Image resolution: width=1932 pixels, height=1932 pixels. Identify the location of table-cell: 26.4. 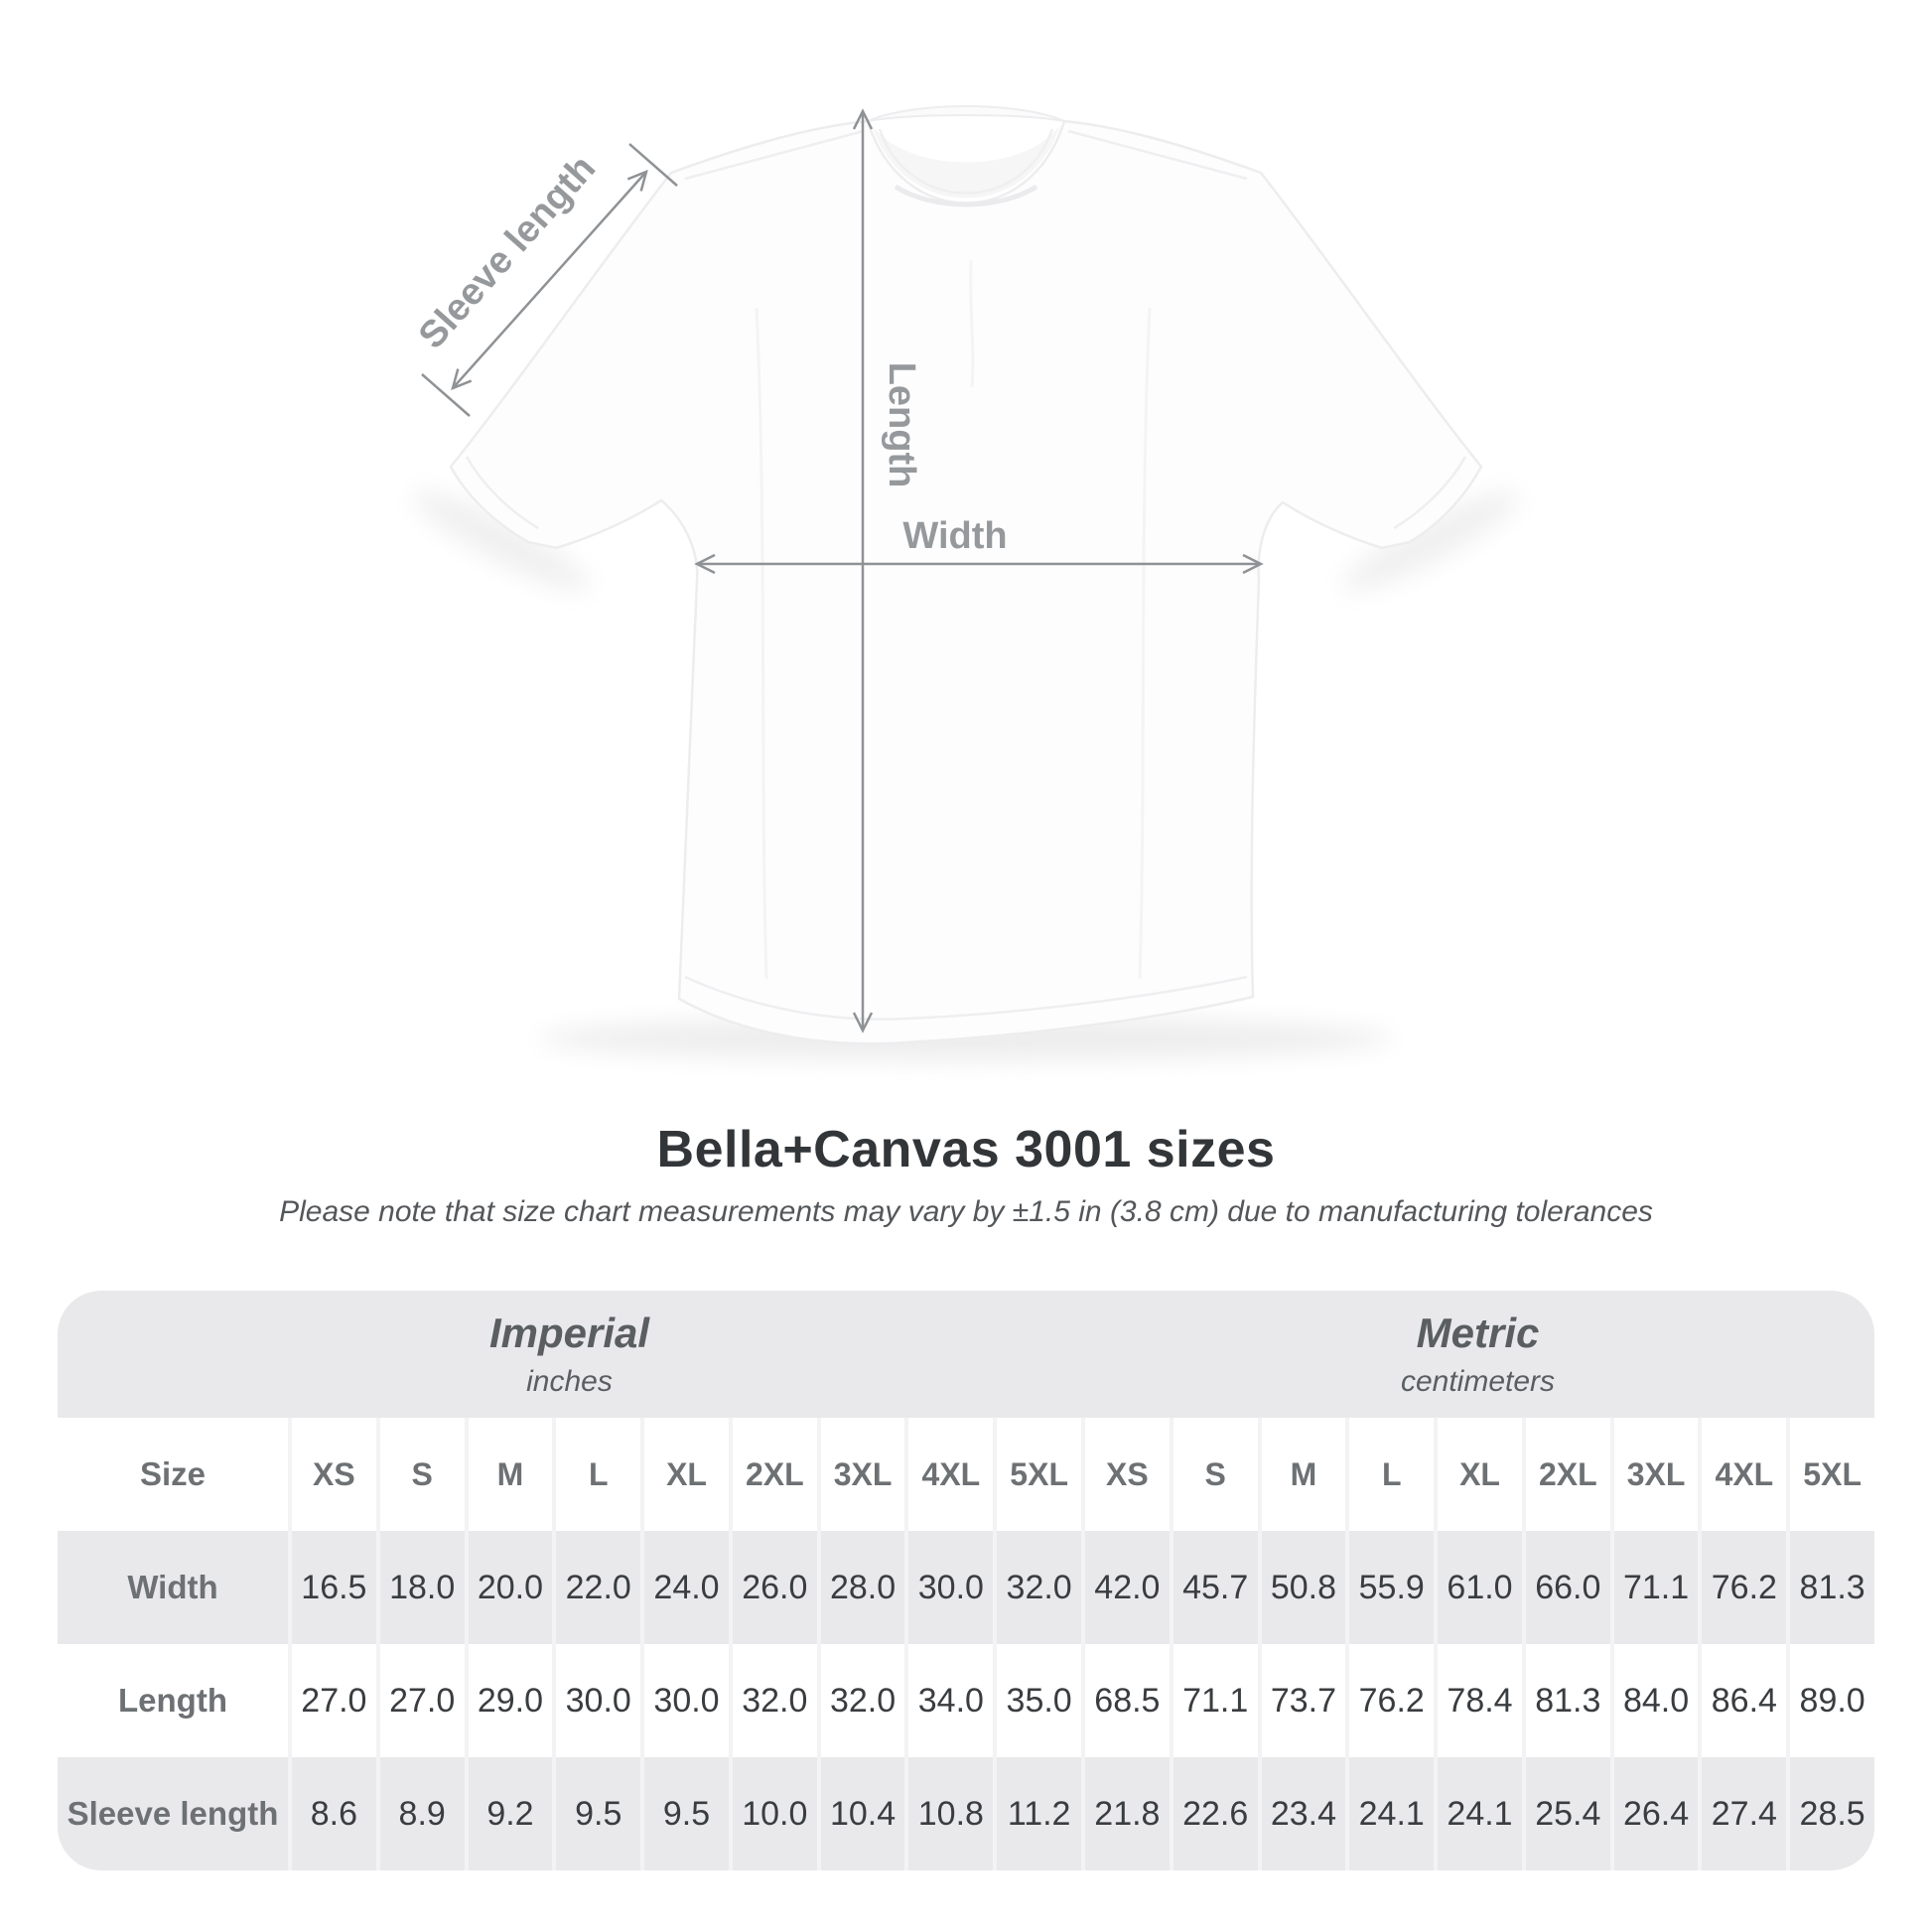
(1654, 1814).